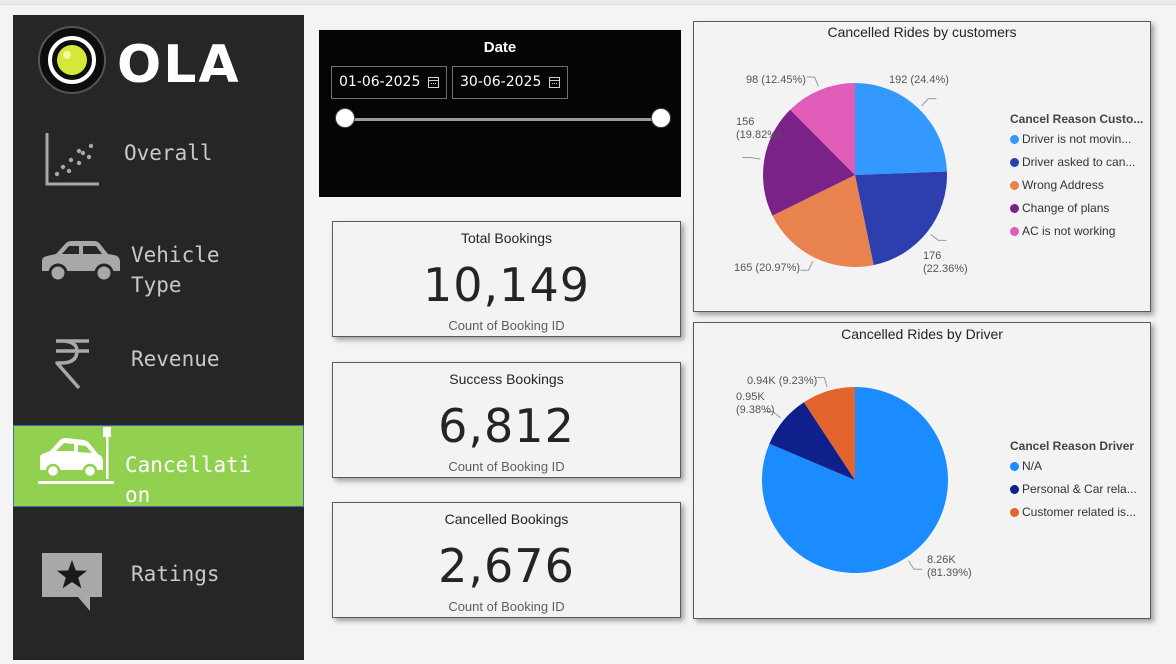 This screenshot has width=1176, height=664. I want to click on logo-text: OLA, so click(179, 65).